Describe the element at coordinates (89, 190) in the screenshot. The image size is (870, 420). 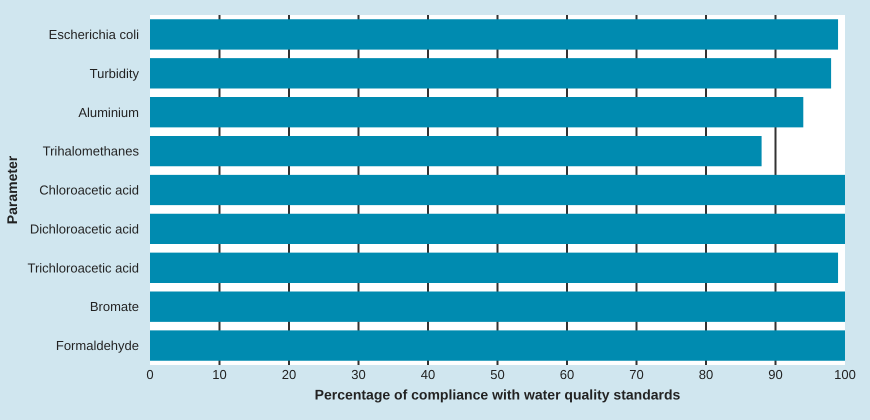
I see `y-tick-label: Chloroacetic acid` at that location.